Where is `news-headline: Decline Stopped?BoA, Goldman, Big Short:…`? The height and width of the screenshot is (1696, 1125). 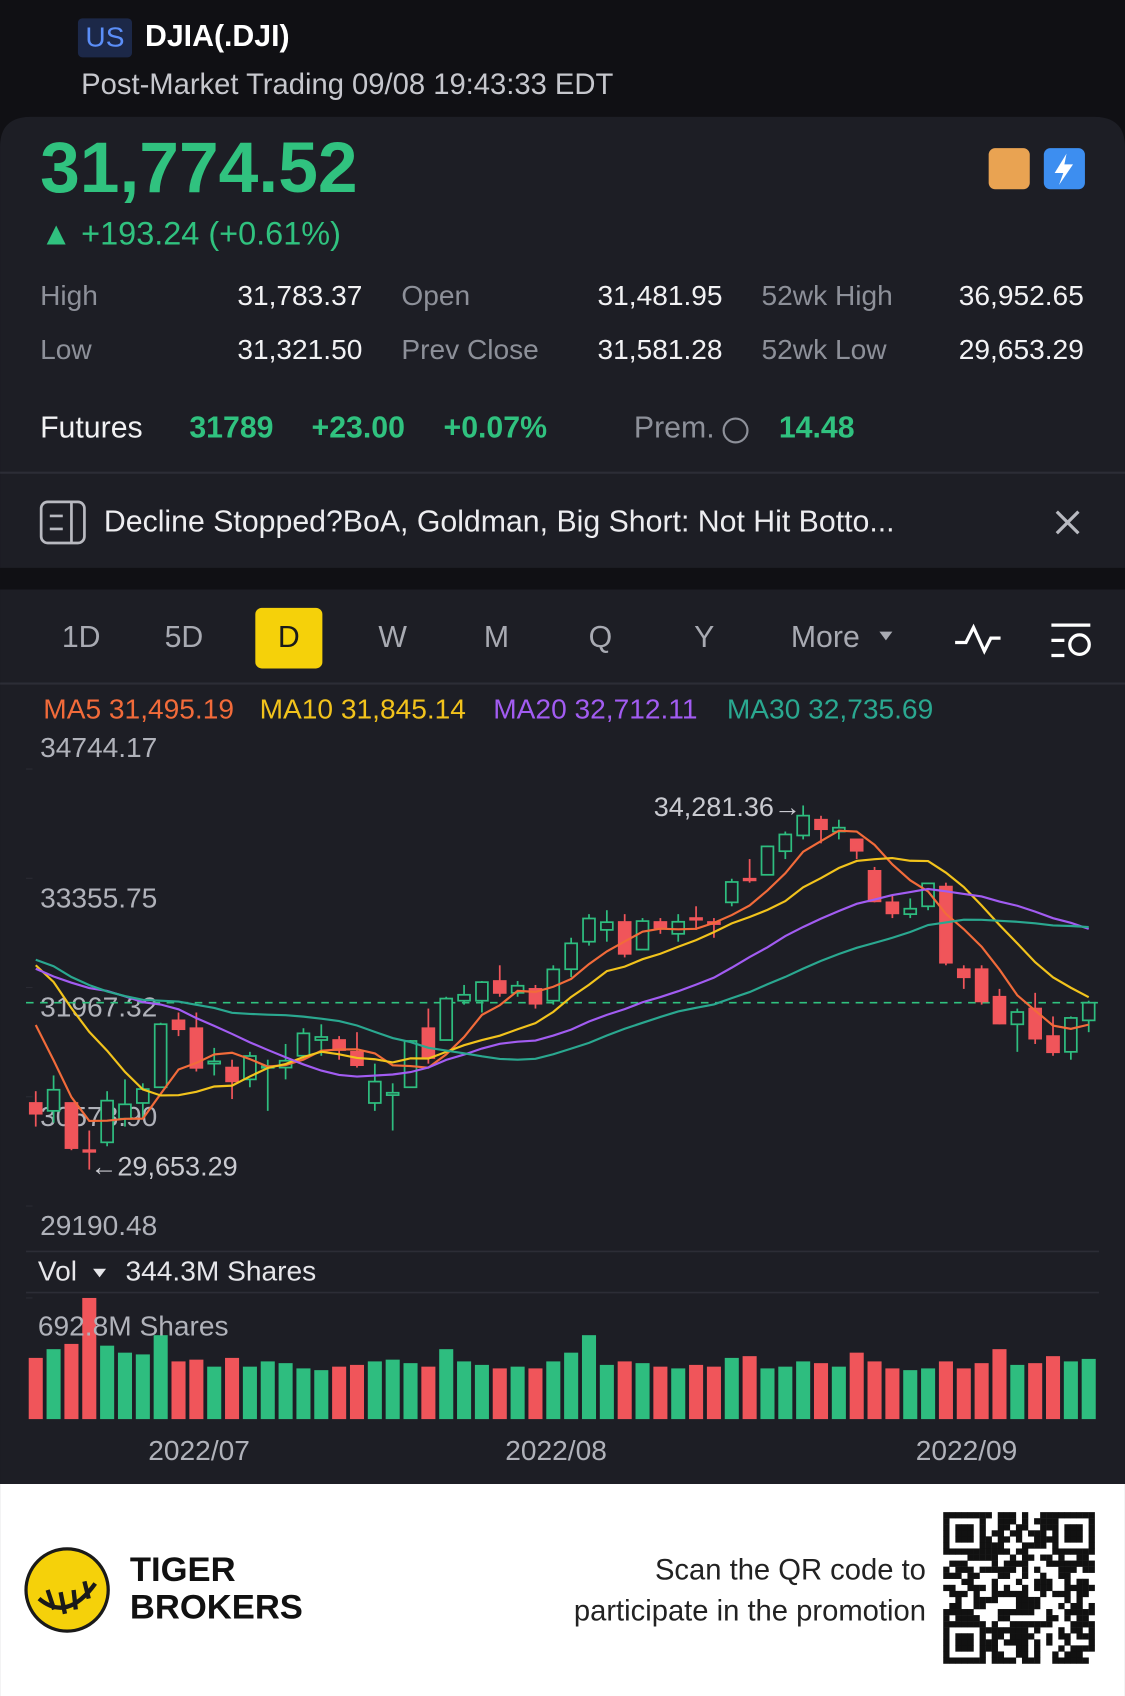
news-headline: Decline Stopped?BoA, Goldman, Big Short:… is located at coordinates (499, 522).